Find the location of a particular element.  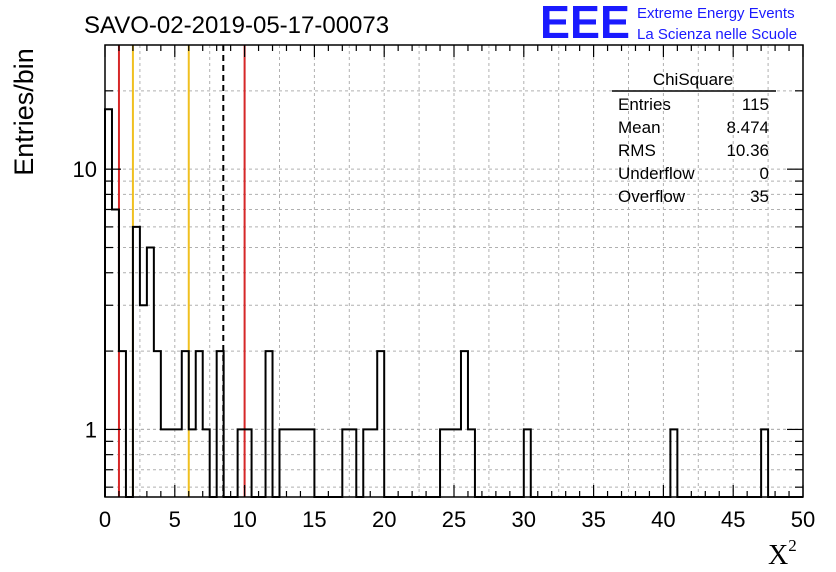

x-tick-label: 45 is located at coordinates (733, 519).